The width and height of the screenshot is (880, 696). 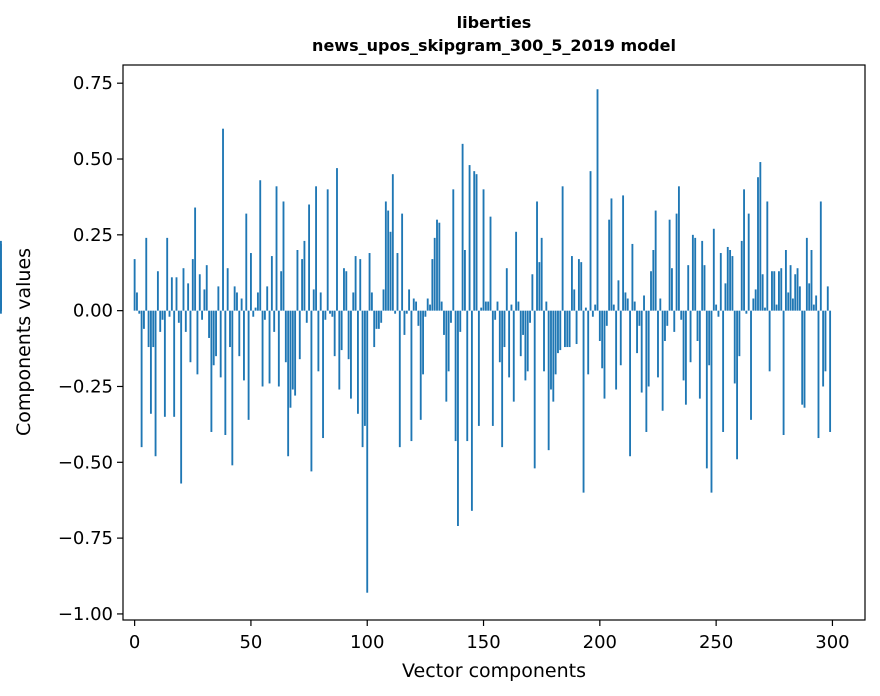 What do you see at coordinates (367, 642) in the screenshot?
I see `x-tick-label: 100` at bounding box center [367, 642].